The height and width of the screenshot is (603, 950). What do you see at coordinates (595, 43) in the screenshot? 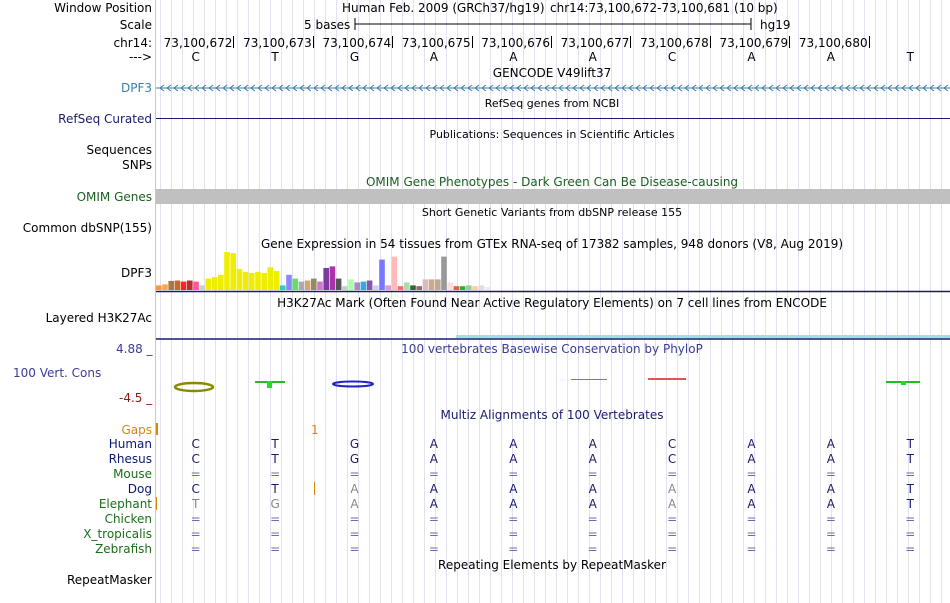
I see `coordinate-tick-label: 73,100,677` at bounding box center [595, 43].